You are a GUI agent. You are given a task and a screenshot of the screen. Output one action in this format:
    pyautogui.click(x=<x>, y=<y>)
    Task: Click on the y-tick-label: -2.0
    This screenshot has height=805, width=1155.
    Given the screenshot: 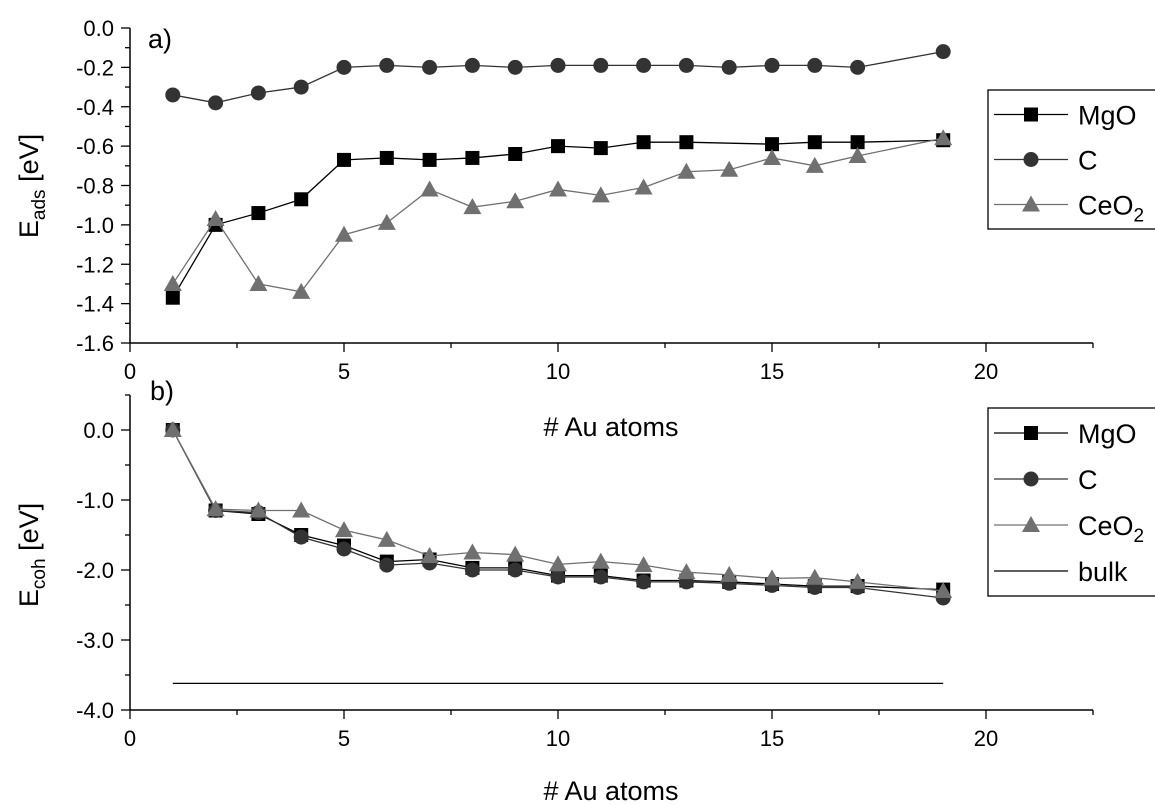 What is the action you would take?
    pyautogui.click(x=95, y=570)
    